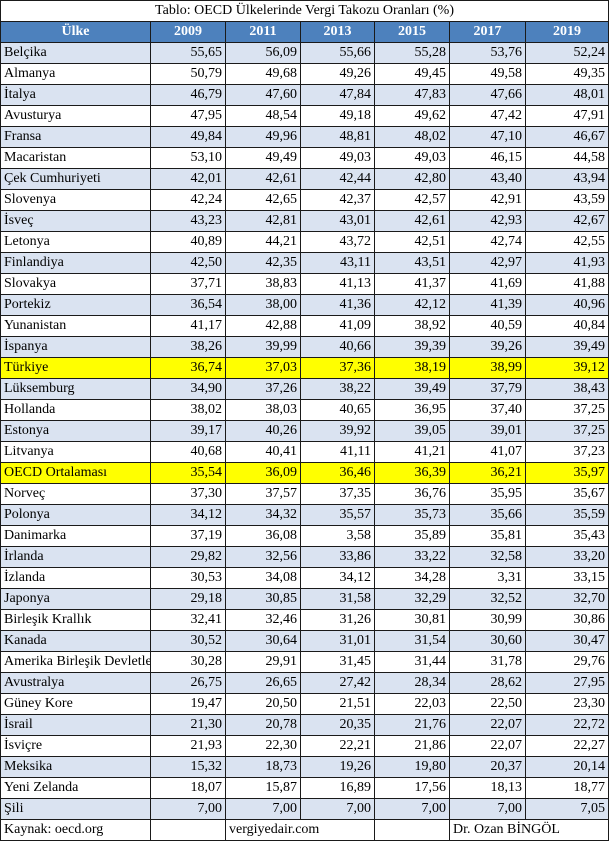  What do you see at coordinates (188, 242) in the screenshot?
I see `value-cell: 40,89` at bounding box center [188, 242].